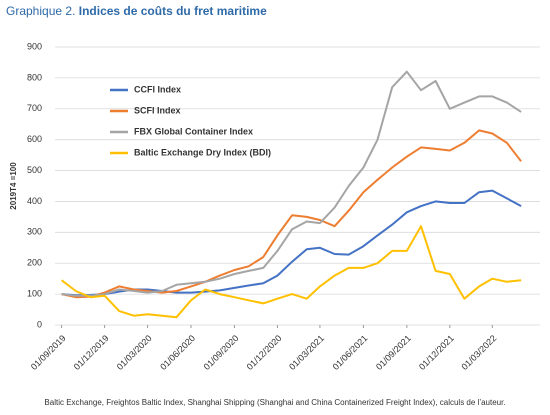 This screenshot has height=415, width=550. Describe the element at coordinates (264, 352) in the screenshot. I see `x-tick-label: 01/12/2020` at that location.